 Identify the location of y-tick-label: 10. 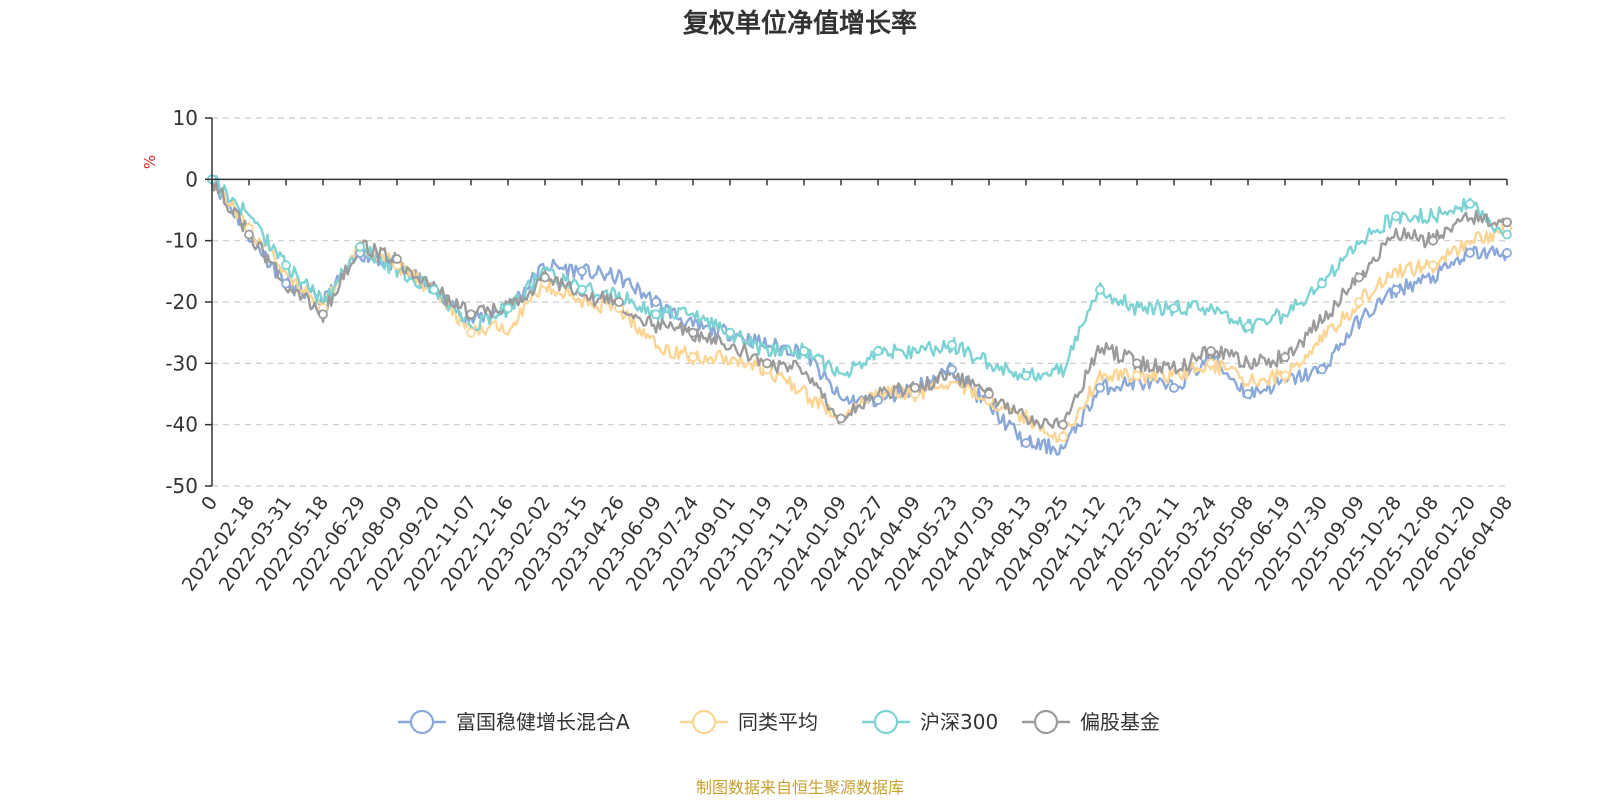
(185, 118).